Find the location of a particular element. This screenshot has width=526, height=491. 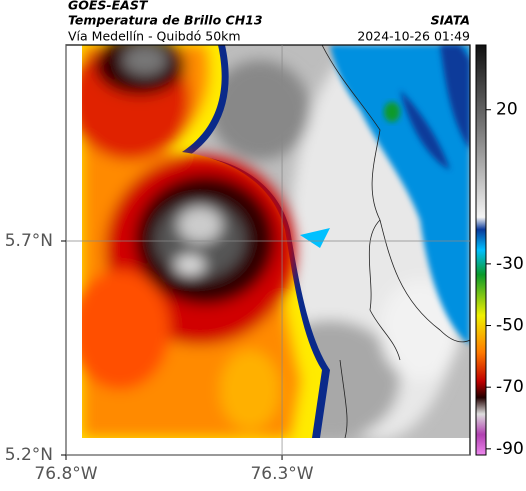

source: SIATA is located at coordinates (450, 20).